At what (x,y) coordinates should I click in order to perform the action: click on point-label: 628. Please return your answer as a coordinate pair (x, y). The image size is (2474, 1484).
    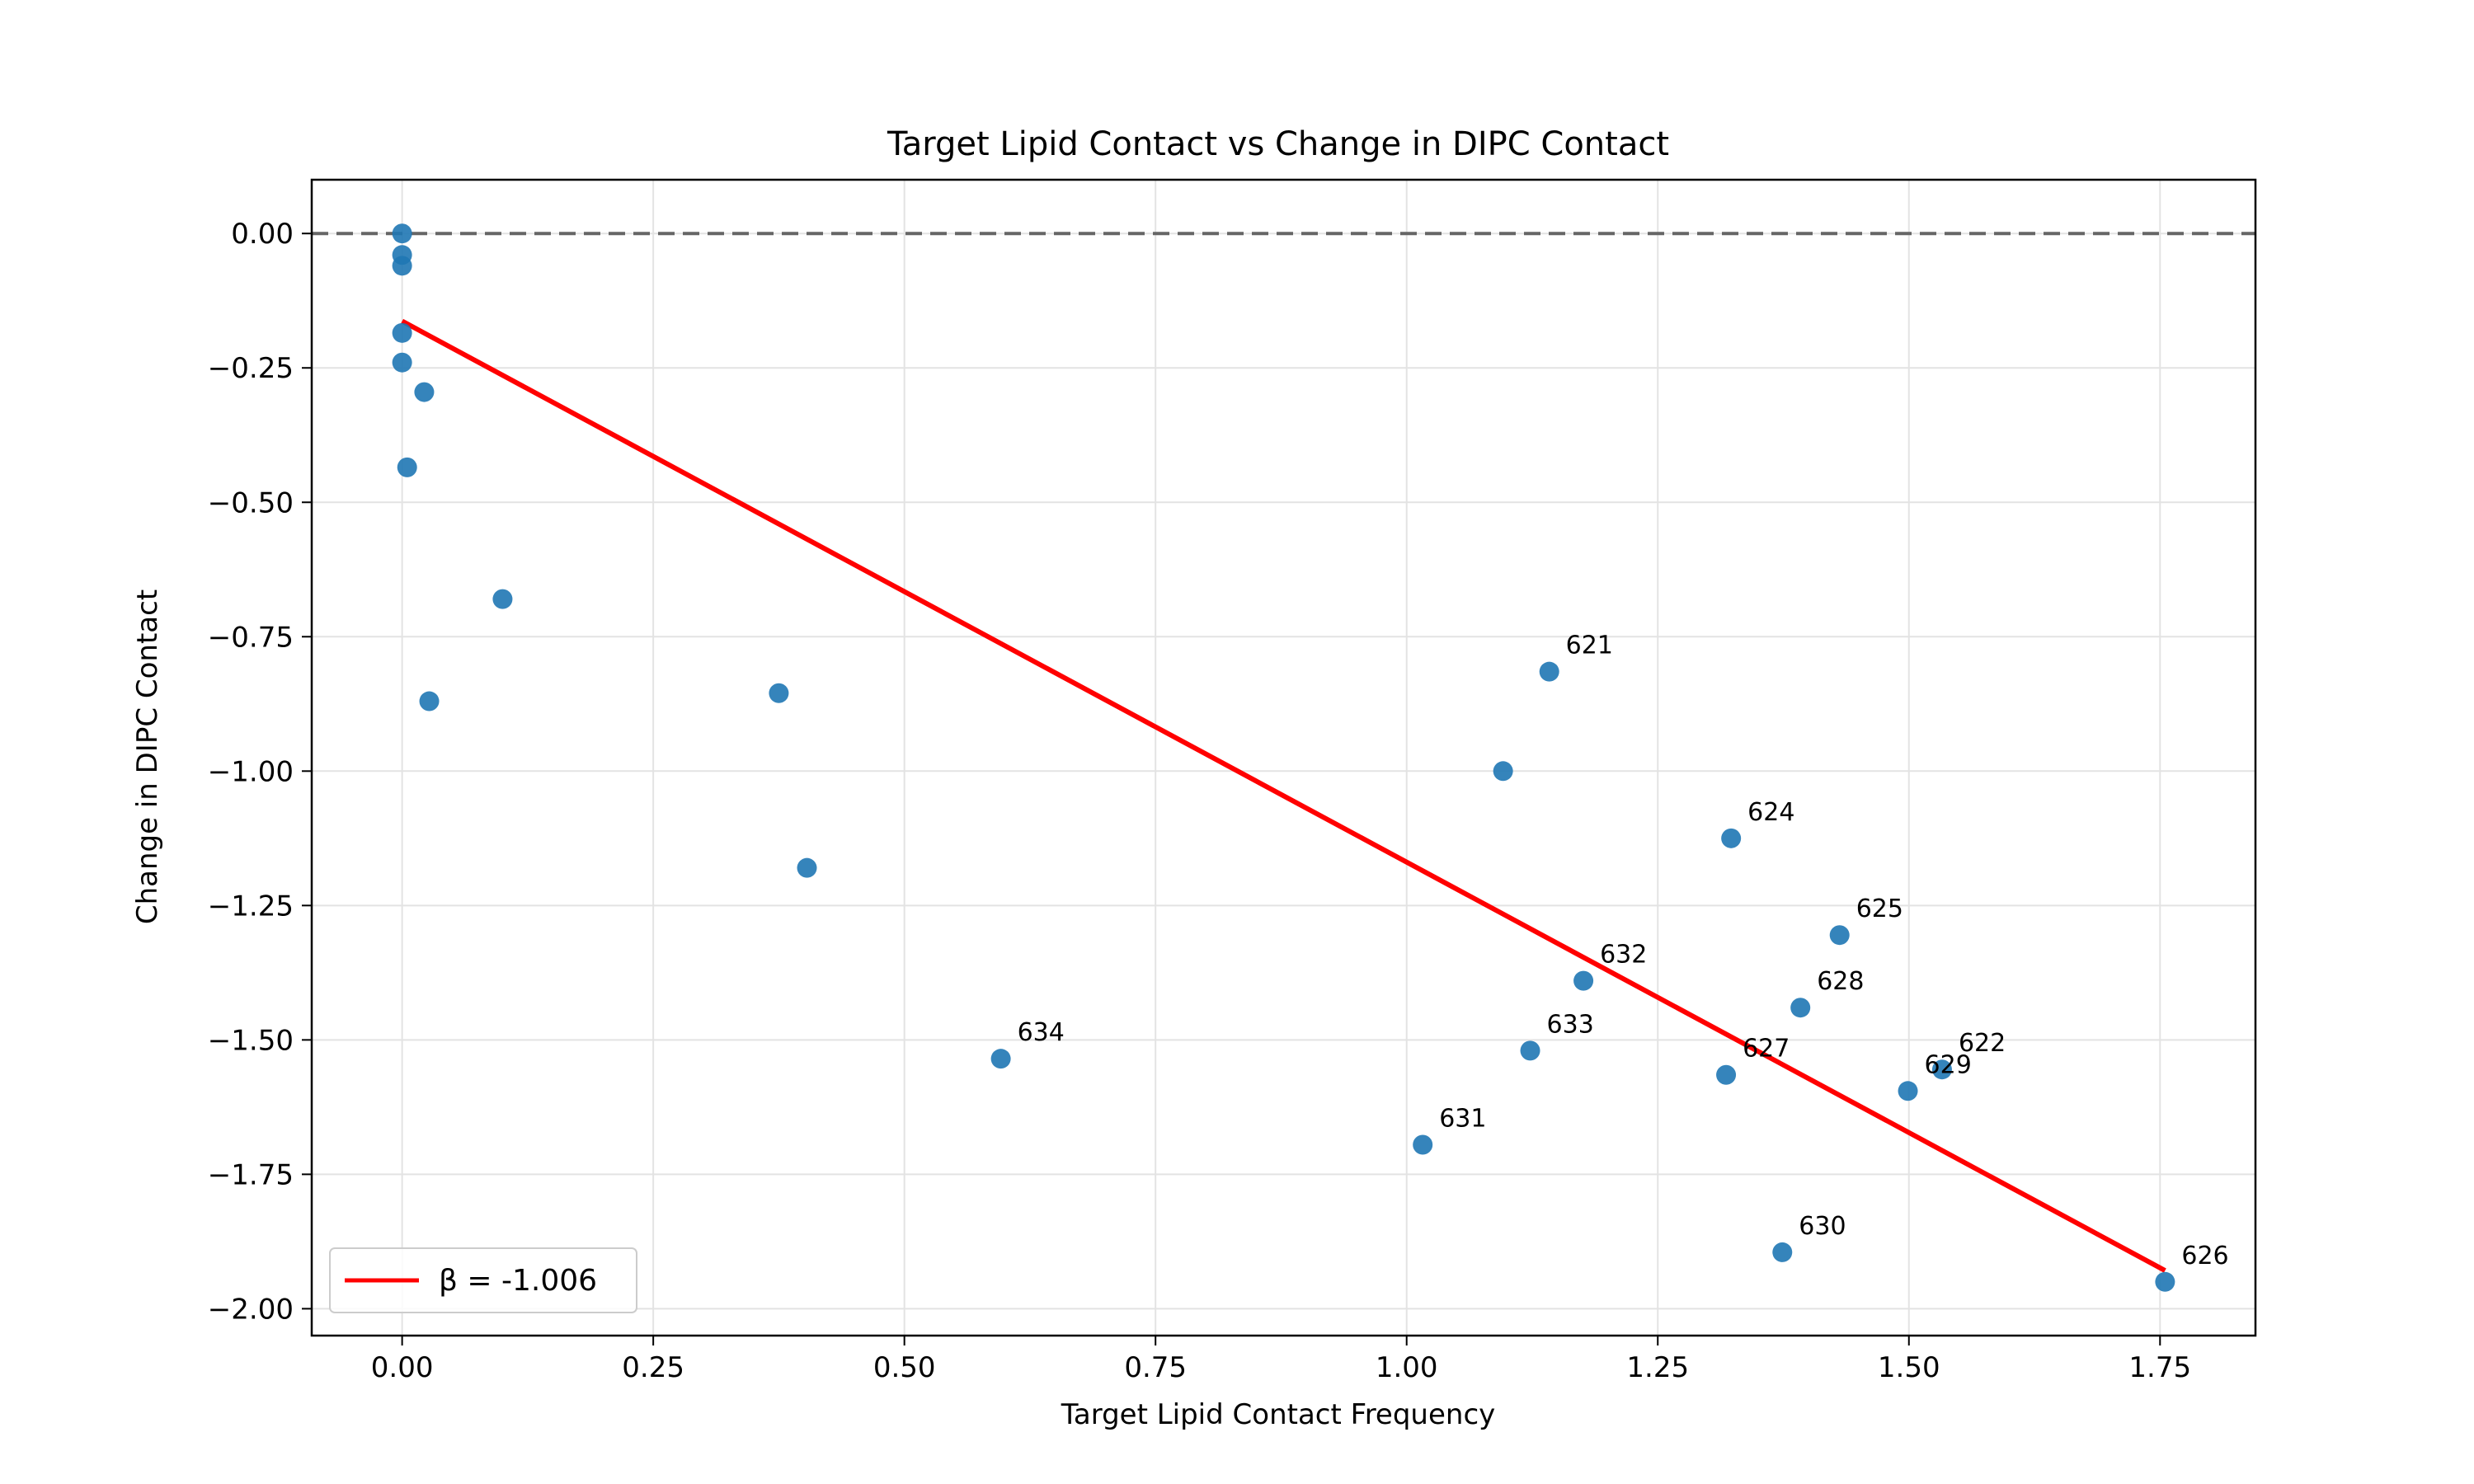
    Looking at the image, I should click on (1840, 981).